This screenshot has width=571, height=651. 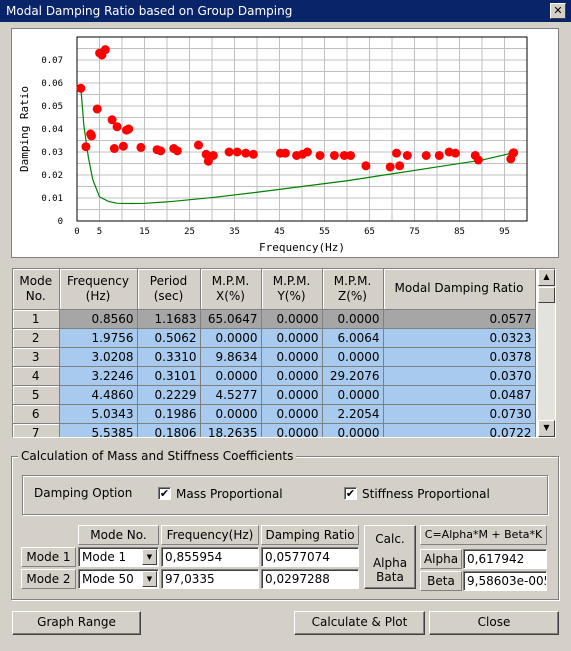 What do you see at coordinates (546, 428) in the screenshot?
I see `scroll-down-button: ▼` at bounding box center [546, 428].